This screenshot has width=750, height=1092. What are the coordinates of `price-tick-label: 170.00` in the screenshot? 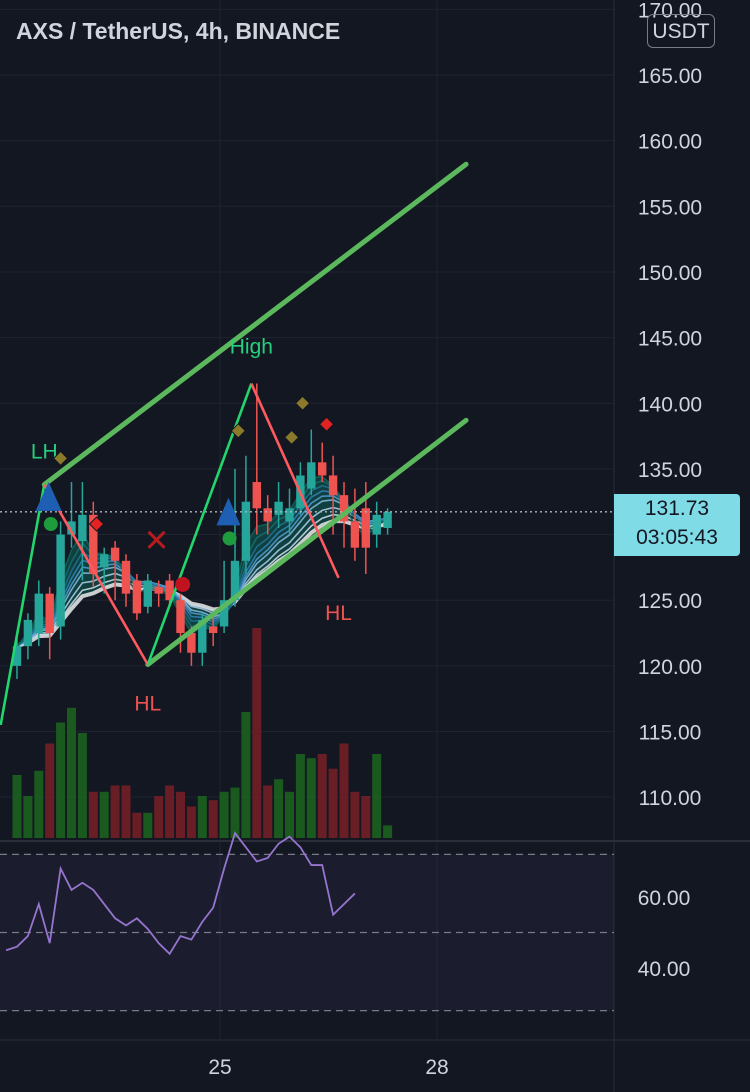 It's located at (670, 11).